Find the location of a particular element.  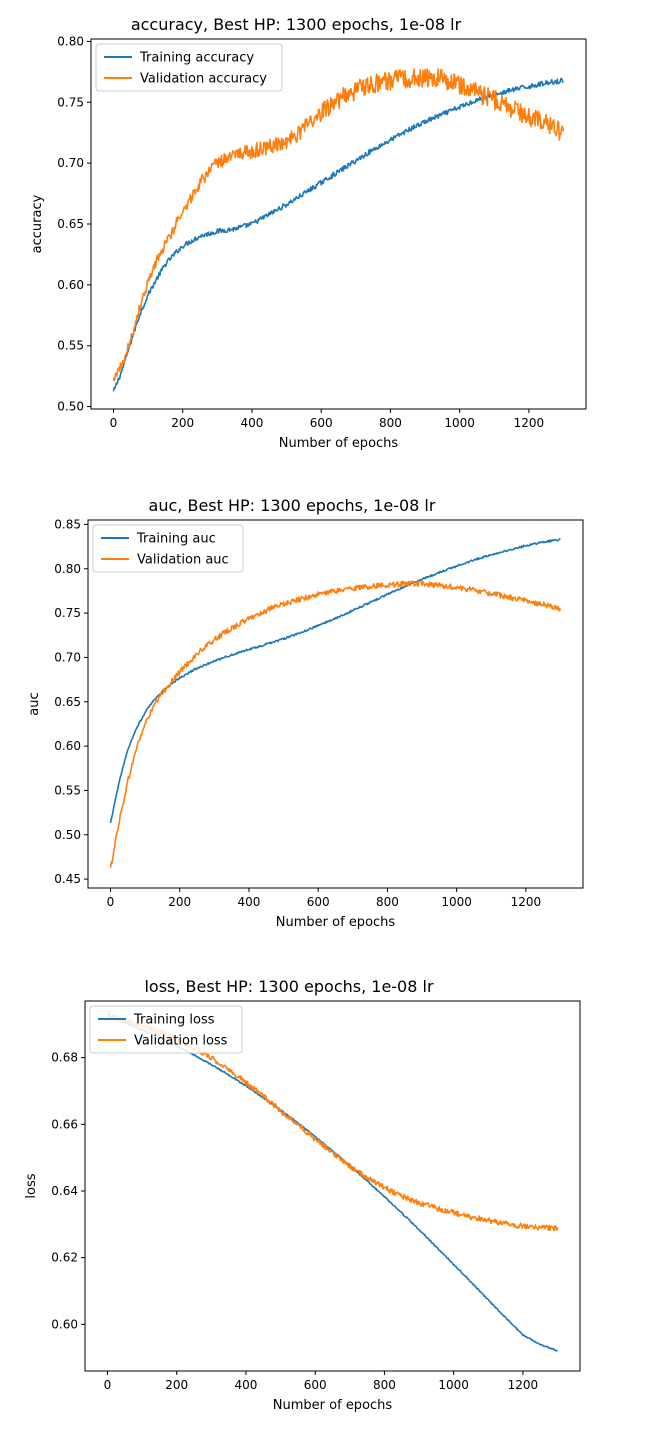

y-axis-label: loss is located at coordinates (31, 1185).